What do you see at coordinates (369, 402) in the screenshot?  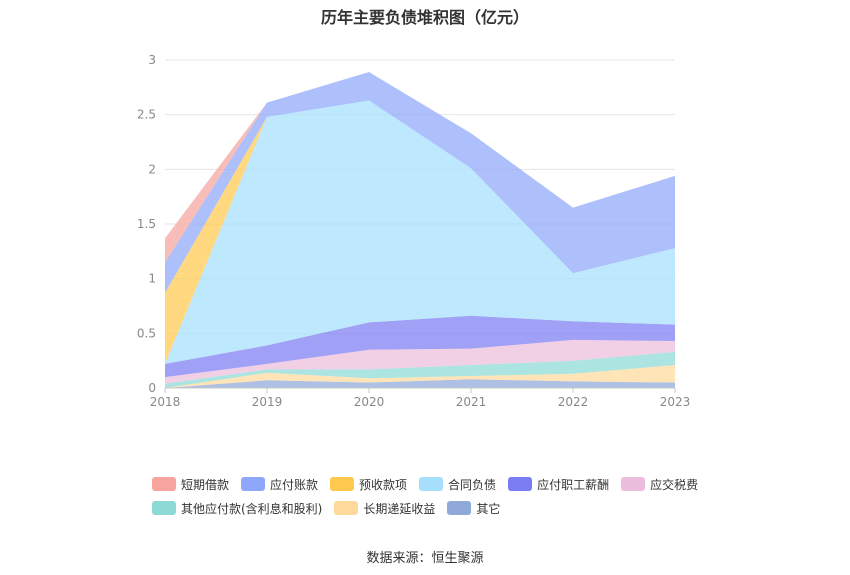 I see `x-tick-label: 2020` at bounding box center [369, 402].